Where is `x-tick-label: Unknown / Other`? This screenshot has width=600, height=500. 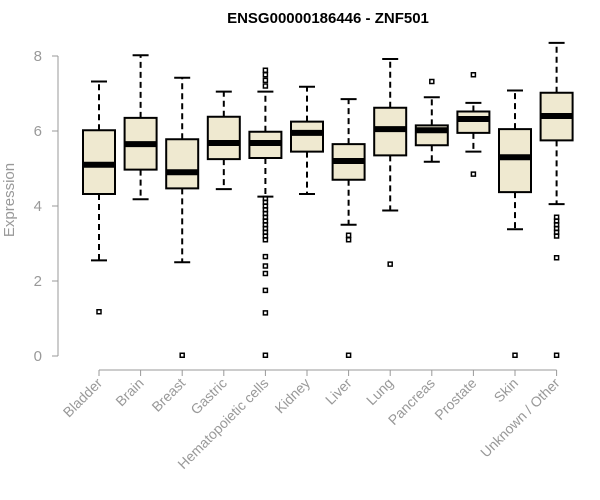
x-tick-label: Unknown / Other is located at coordinates (520, 418).